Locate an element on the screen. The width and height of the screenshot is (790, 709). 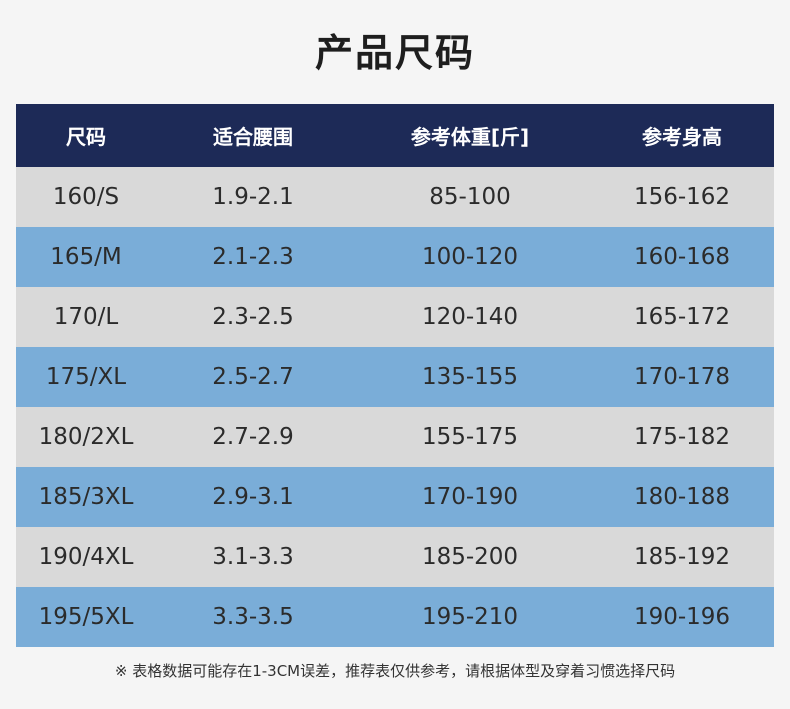
cell-size: 190/4XL is located at coordinates (86, 557).